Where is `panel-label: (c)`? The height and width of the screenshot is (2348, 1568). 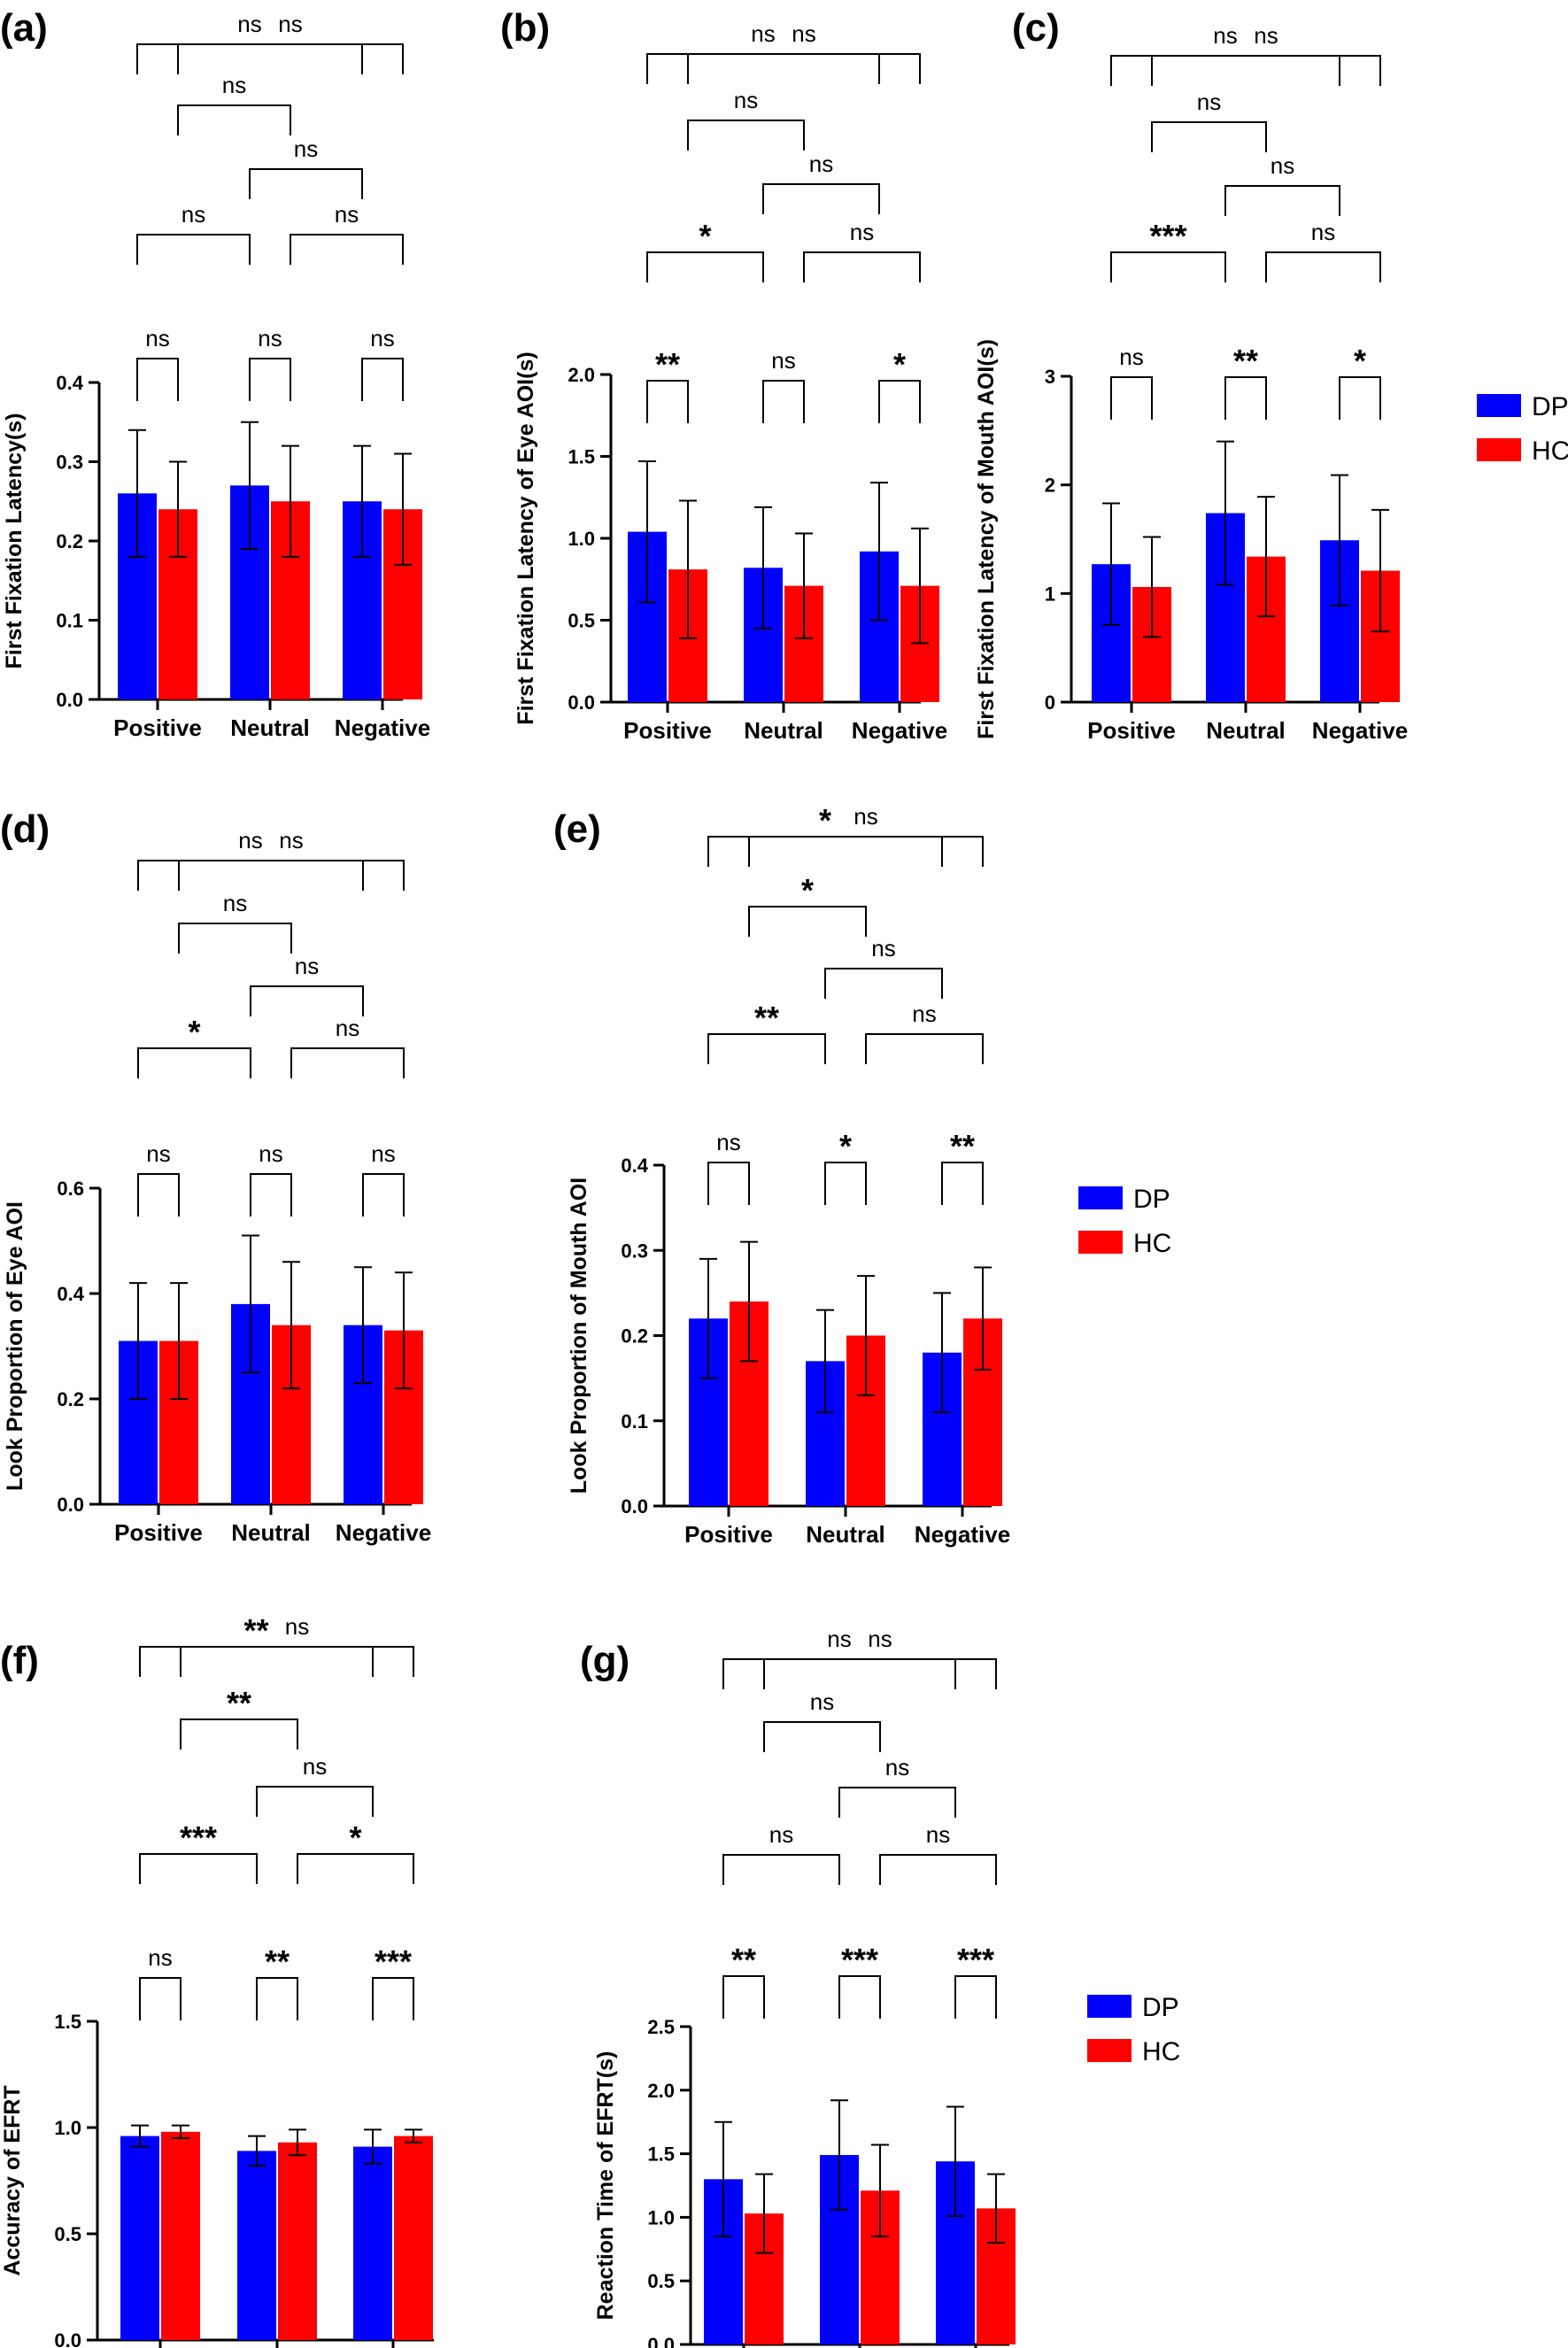
panel-label: (c) is located at coordinates (1036, 28).